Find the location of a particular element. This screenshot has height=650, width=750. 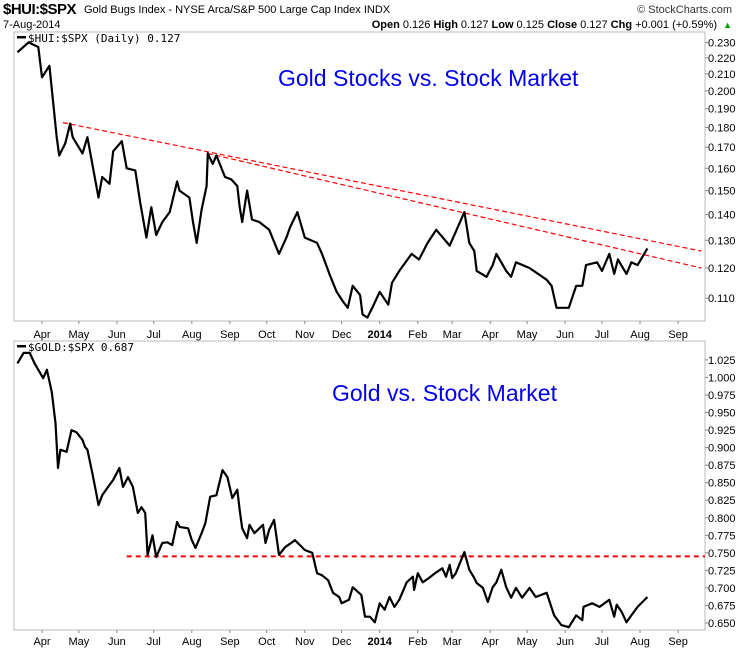

y-tick-label: 0.120 is located at coordinates (722, 269).